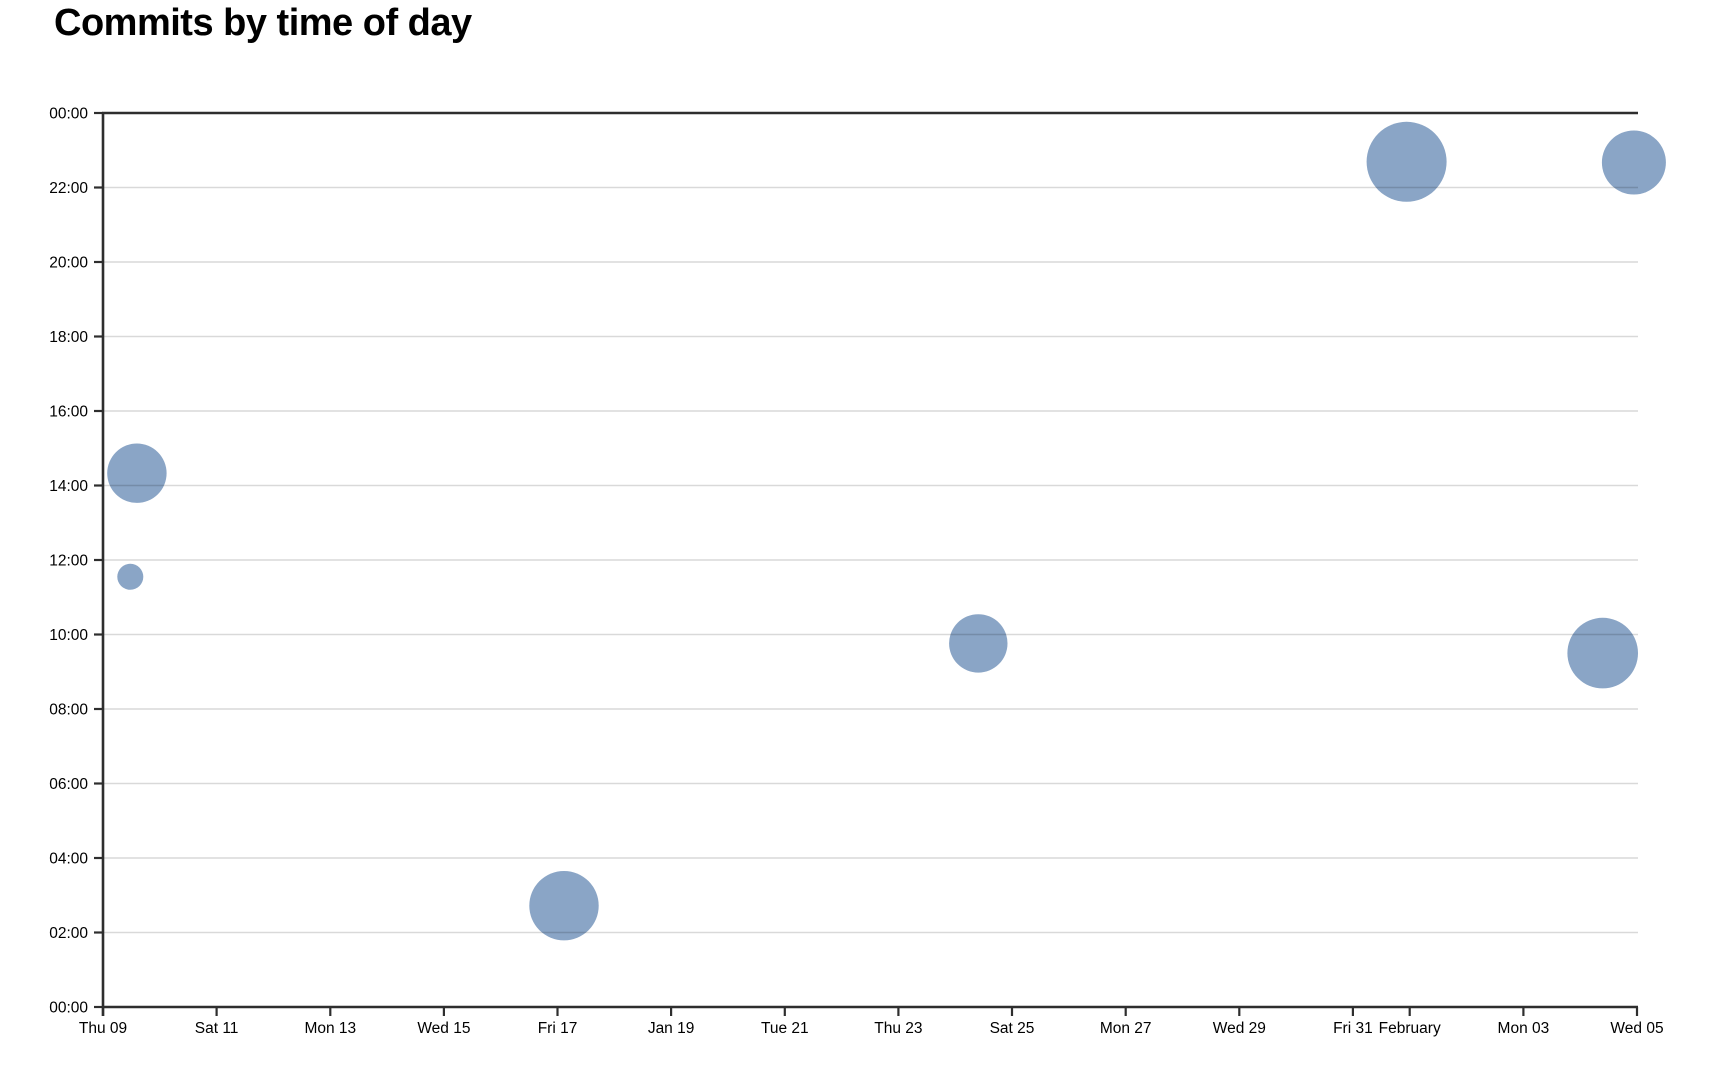 This screenshot has width=1710, height=1090. I want to click on y-axis-tick-label: 12:00, so click(68, 561).